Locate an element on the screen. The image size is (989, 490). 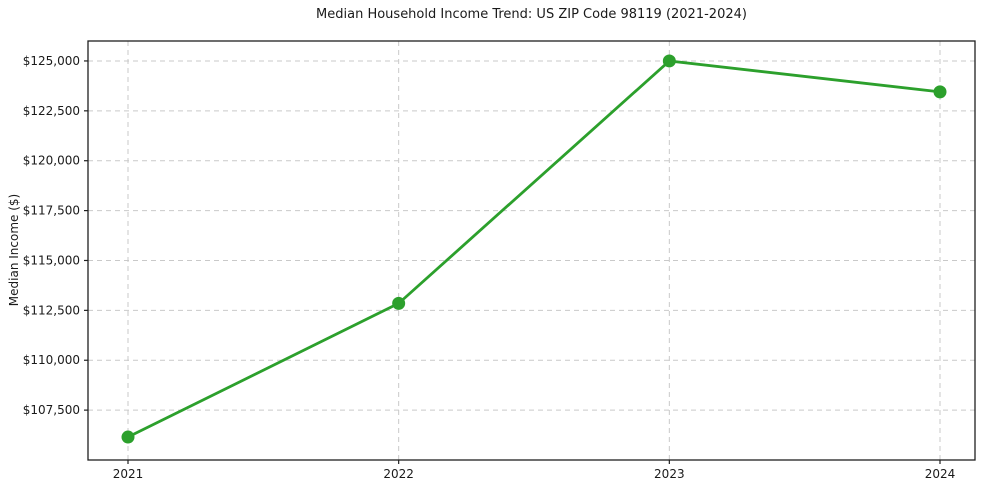
y-tick-label: $120,000 is located at coordinates (51, 161).